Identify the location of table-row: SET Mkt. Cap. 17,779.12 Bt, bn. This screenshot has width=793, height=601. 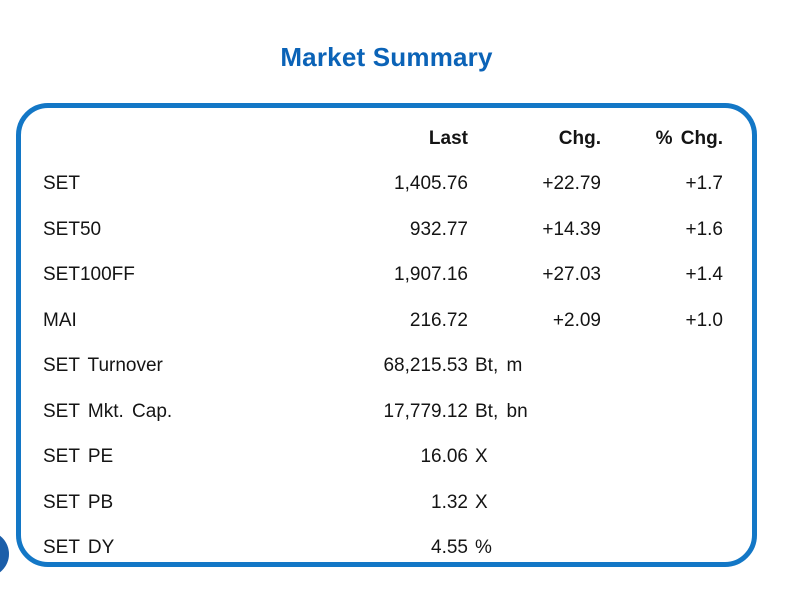
(383, 412).